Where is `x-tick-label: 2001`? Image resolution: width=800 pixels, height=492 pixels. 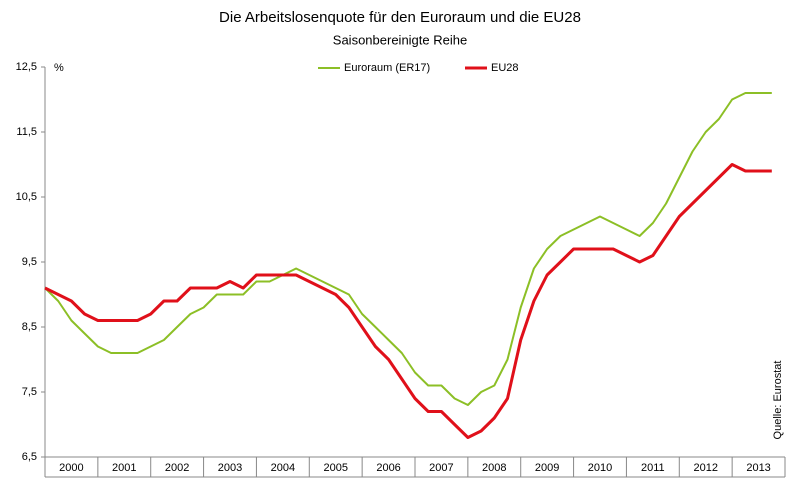
x-tick-label: 2001 is located at coordinates (124, 468).